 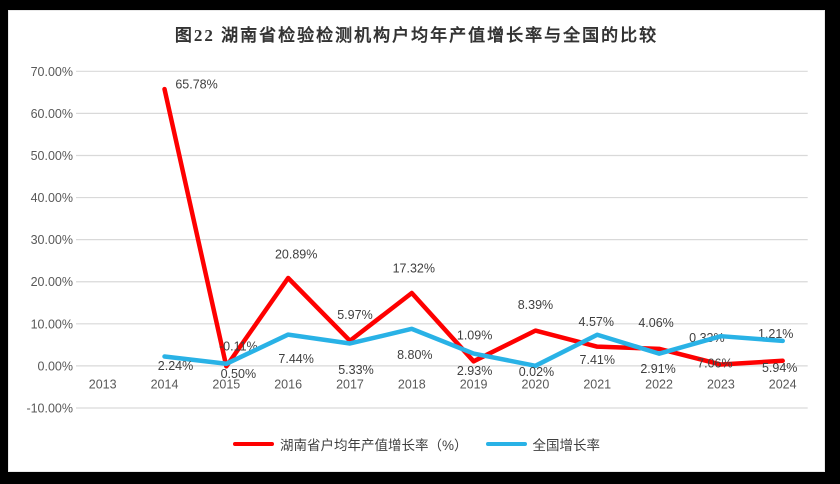 I want to click on x-tick-label: 2020, so click(x=536, y=385).